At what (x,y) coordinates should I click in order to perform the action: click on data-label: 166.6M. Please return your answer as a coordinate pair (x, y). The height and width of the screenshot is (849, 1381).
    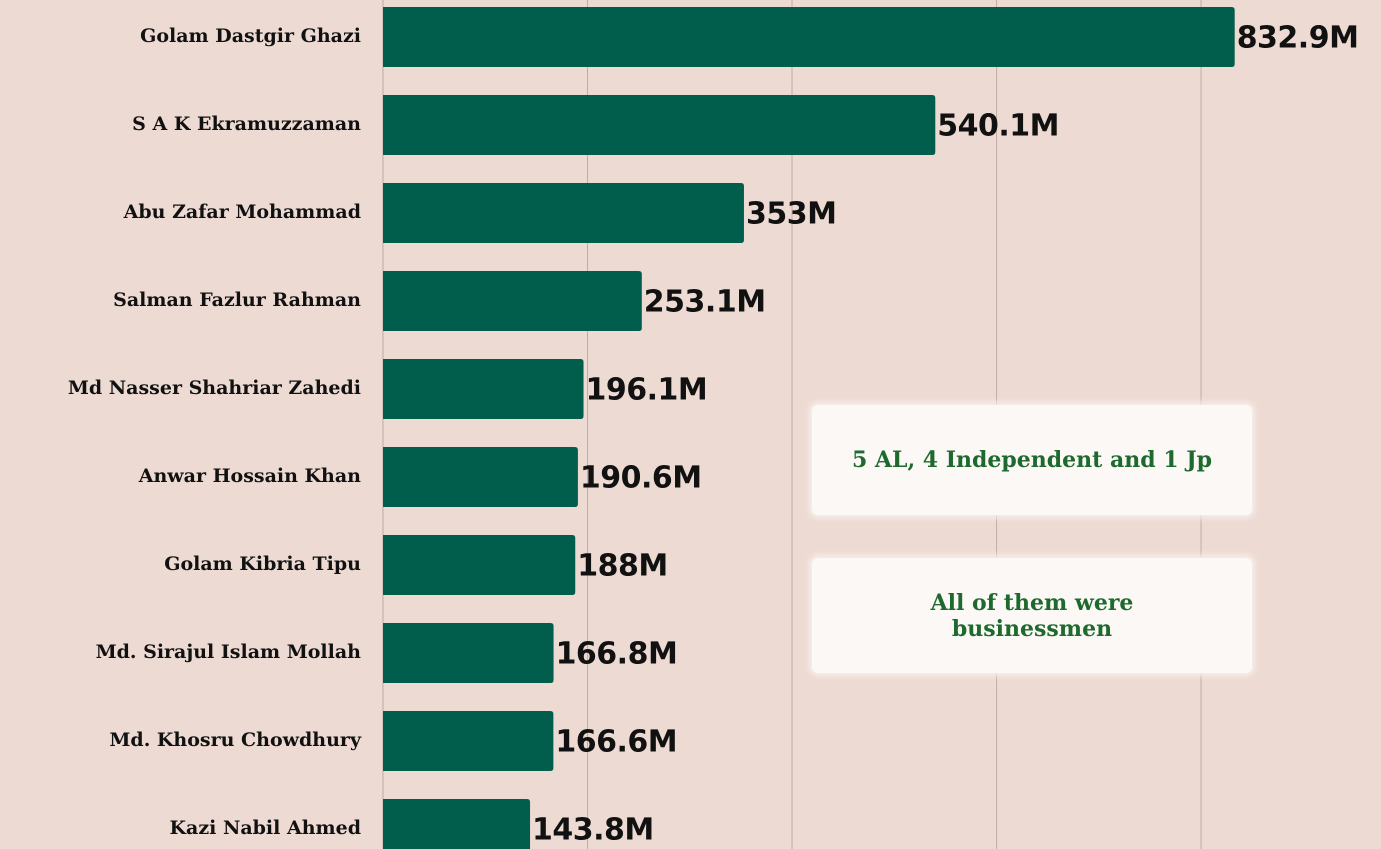
    Looking at the image, I should click on (616, 742).